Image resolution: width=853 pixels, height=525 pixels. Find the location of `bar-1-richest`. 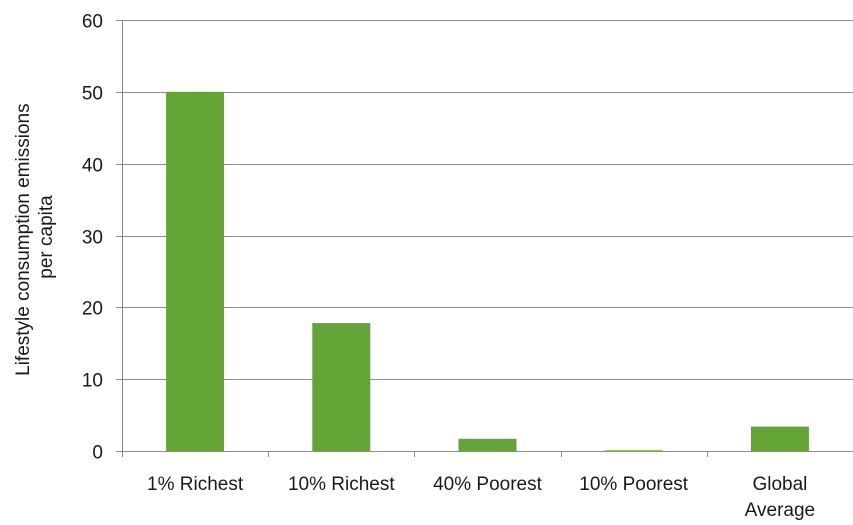

bar-1-richest is located at coordinates (195, 271).